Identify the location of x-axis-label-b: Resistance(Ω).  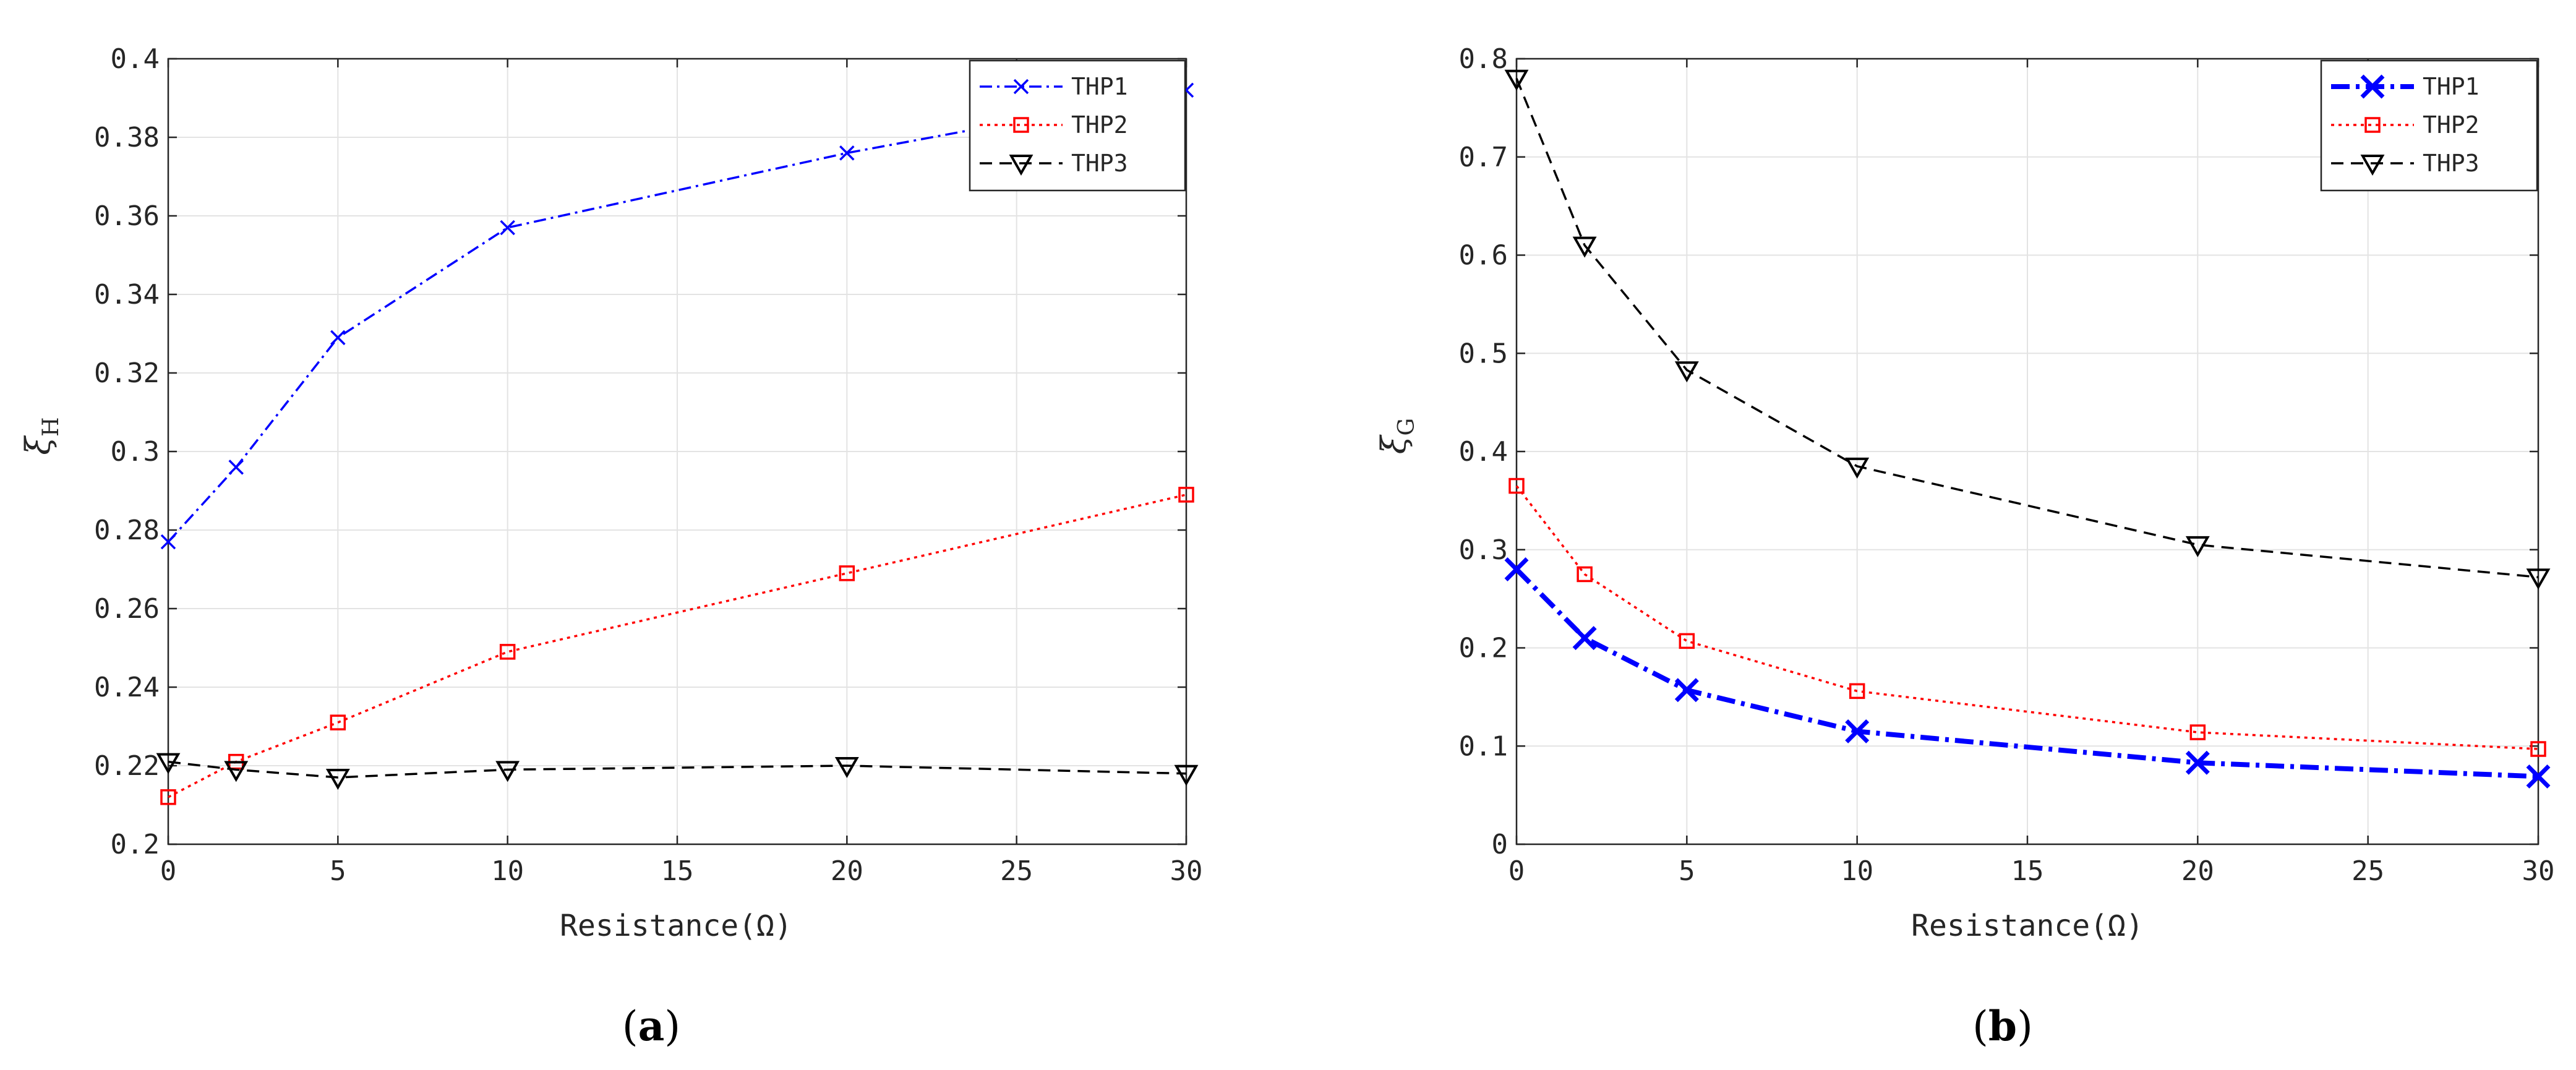
(2028, 926).